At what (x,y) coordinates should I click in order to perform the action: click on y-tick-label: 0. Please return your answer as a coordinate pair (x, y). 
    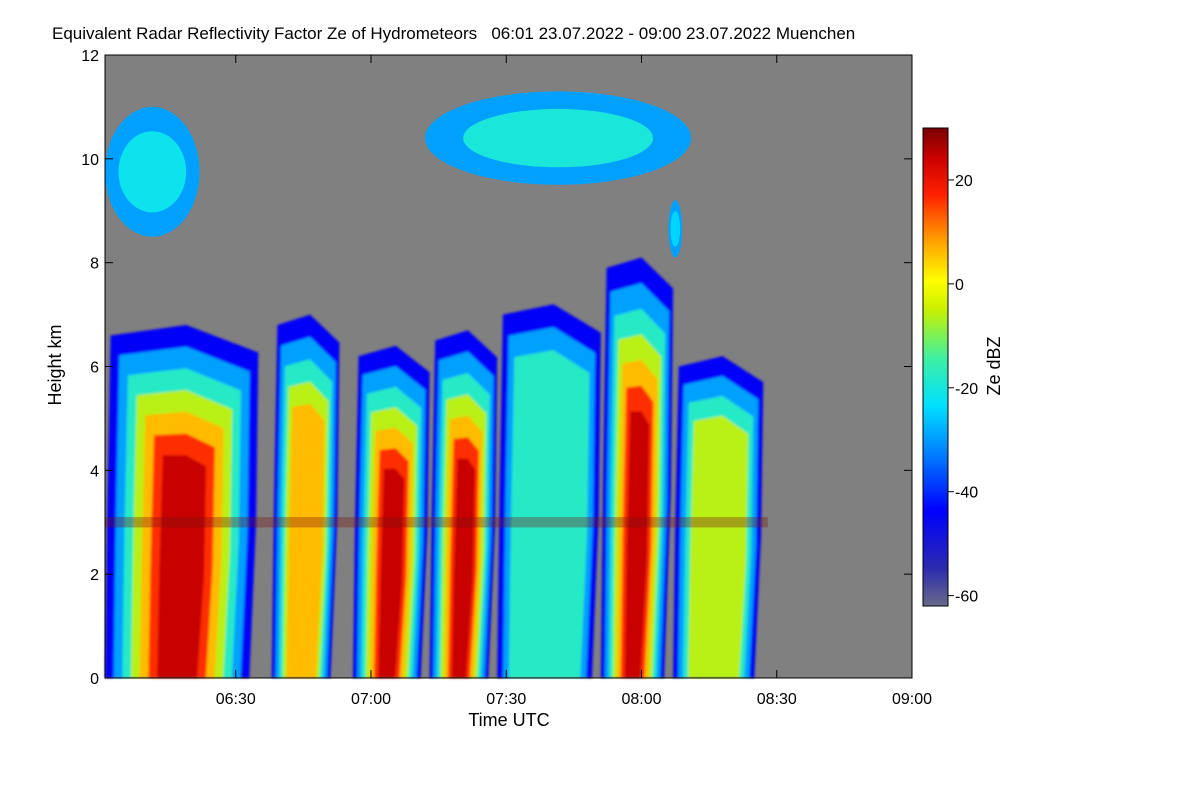
    Looking at the image, I should click on (94, 679).